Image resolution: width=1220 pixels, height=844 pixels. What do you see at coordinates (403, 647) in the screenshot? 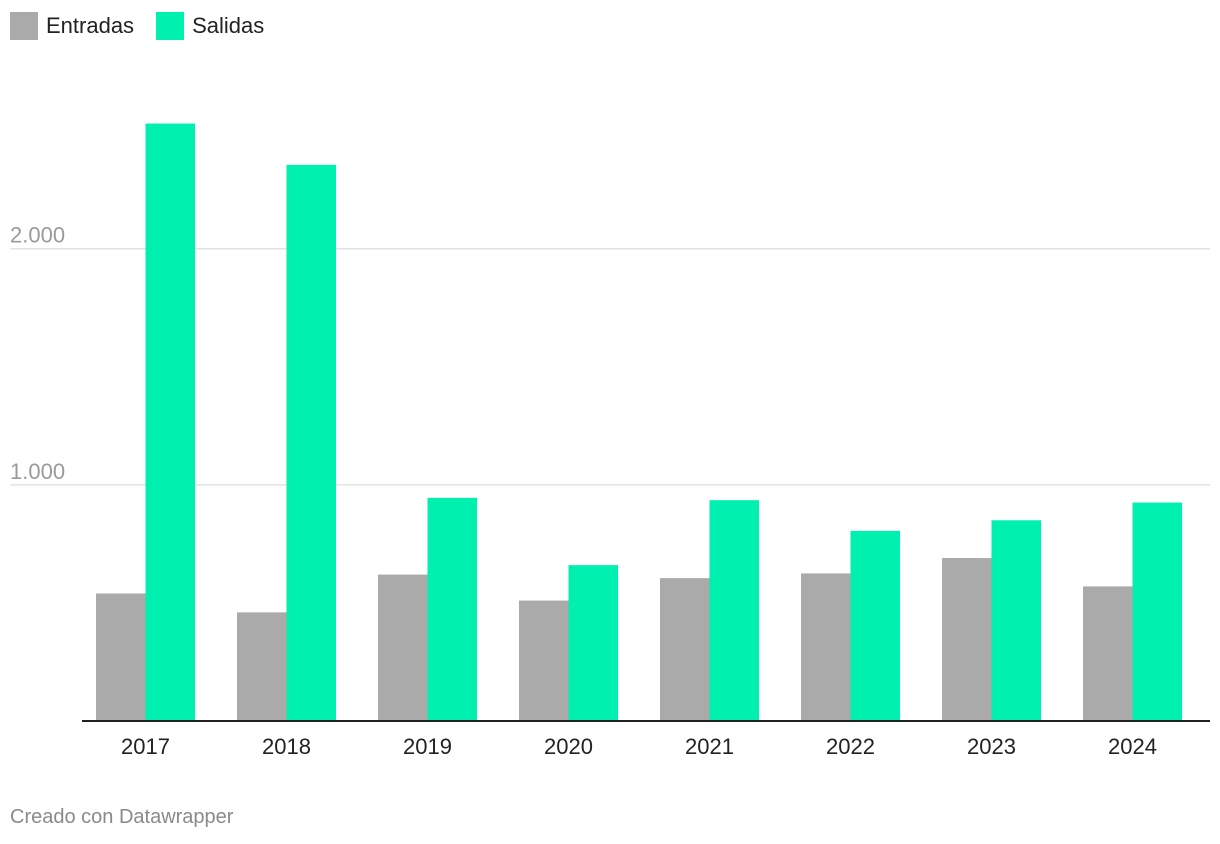
I see `bar-entradas-2019` at bounding box center [403, 647].